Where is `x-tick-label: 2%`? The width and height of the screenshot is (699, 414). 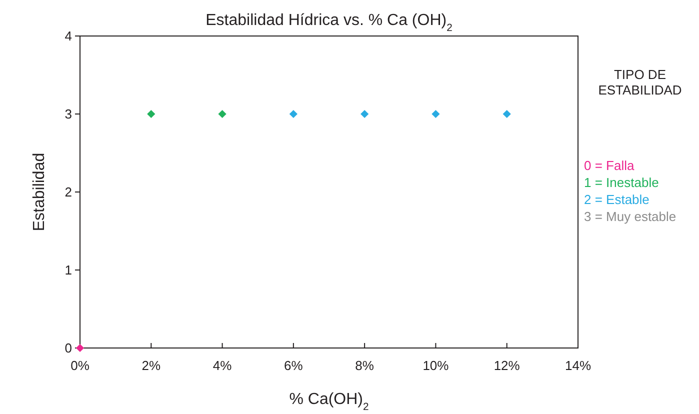 x-tick-label: 2% is located at coordinates (151, 365).